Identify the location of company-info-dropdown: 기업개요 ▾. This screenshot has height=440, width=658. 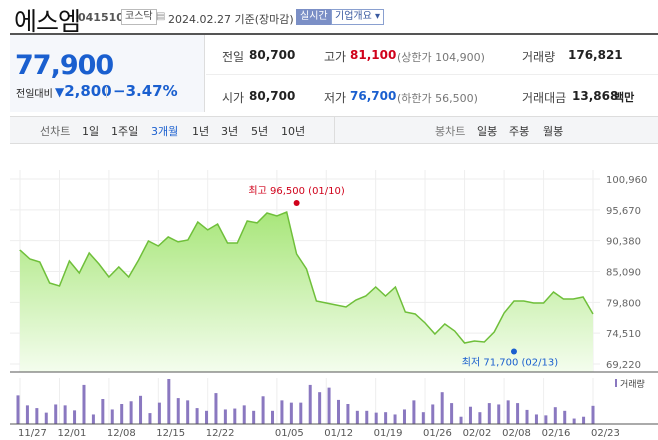
(358, 17).